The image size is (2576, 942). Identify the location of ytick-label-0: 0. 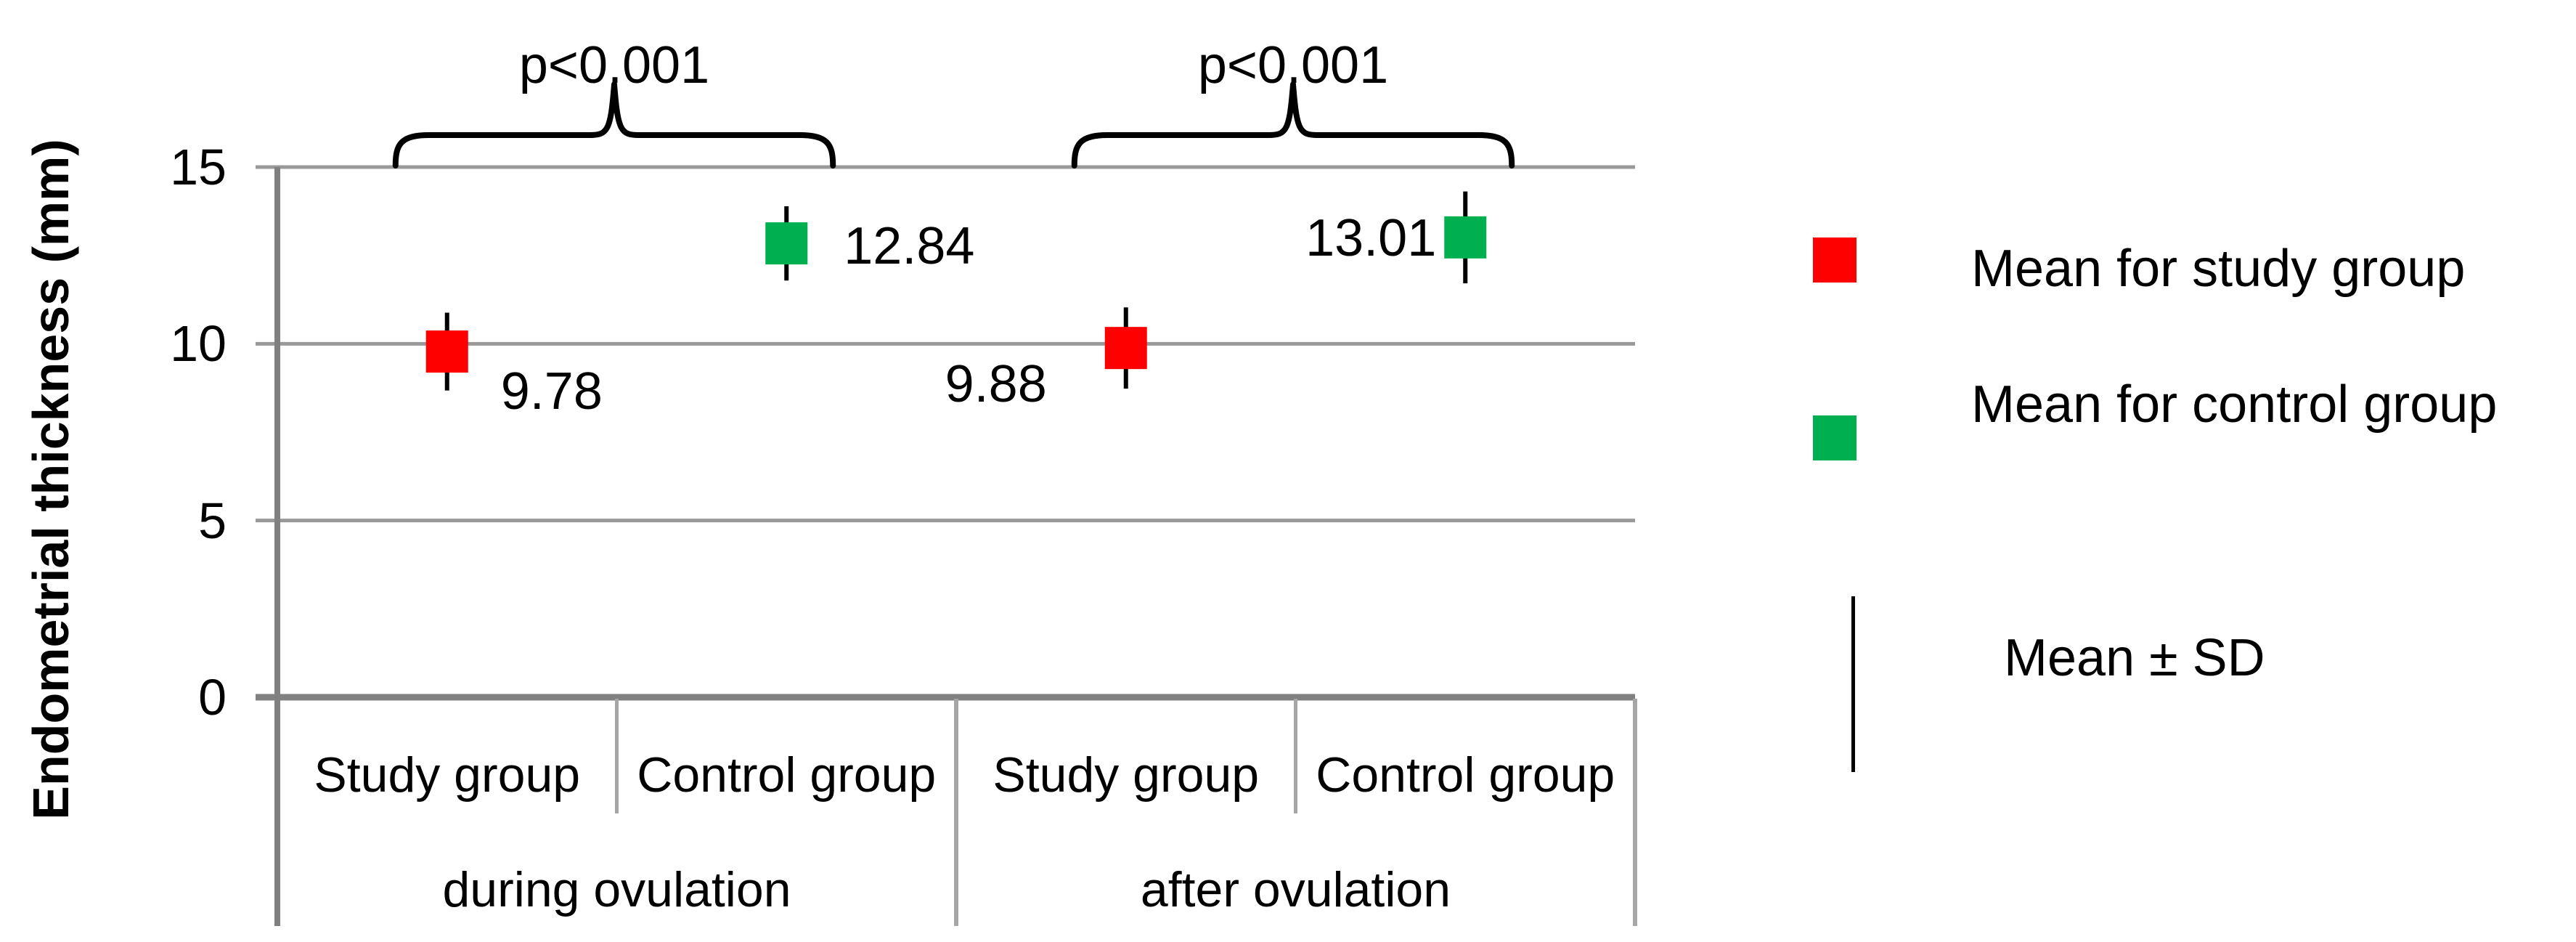
(213, 698).